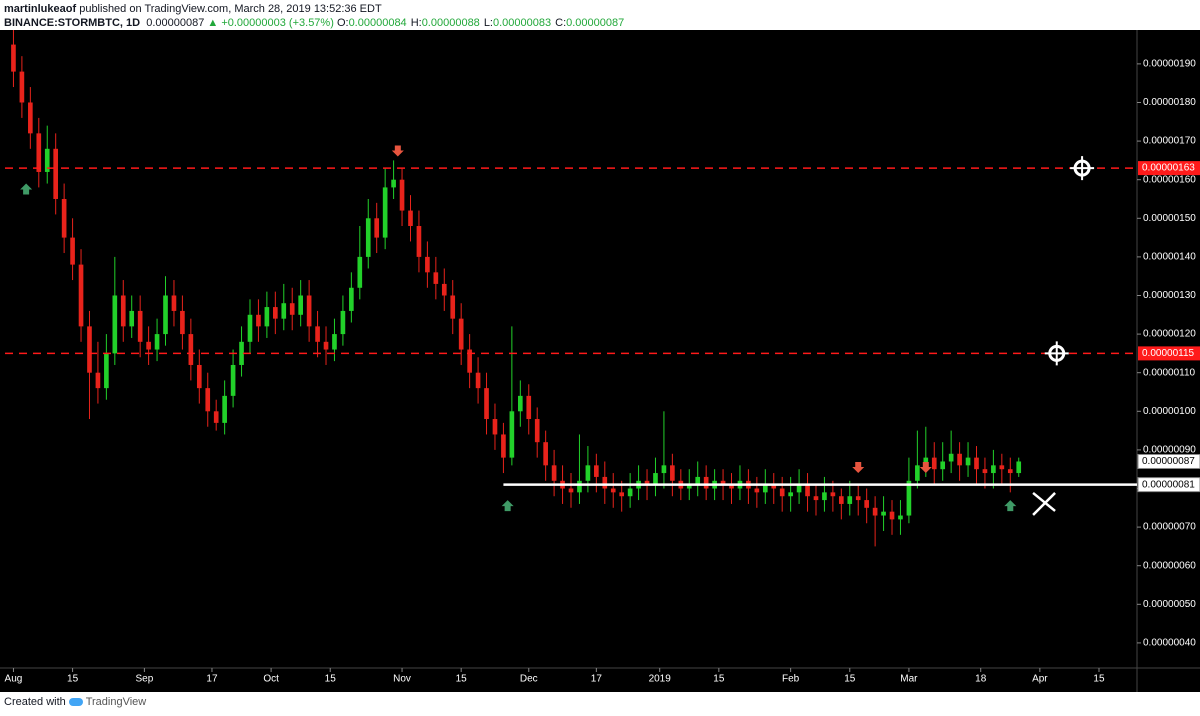  Describe the element at coordinates (1082, 168) in the screenshot. I see `target-cross` at that location.